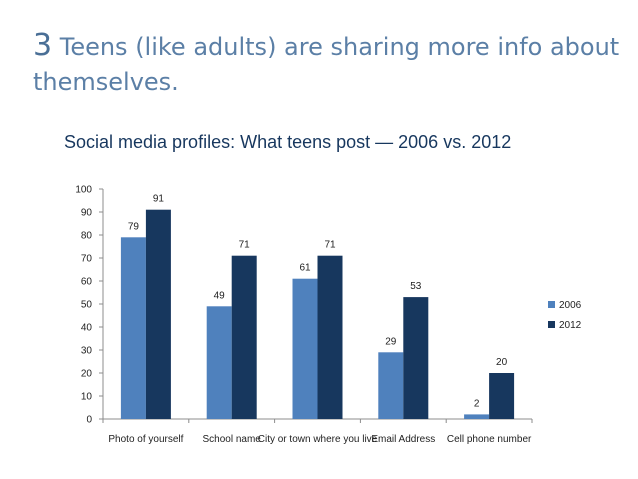 This screenshot has width=638, height=479. I want to click on x-category-label: Cell phone number, so click(489, 439).